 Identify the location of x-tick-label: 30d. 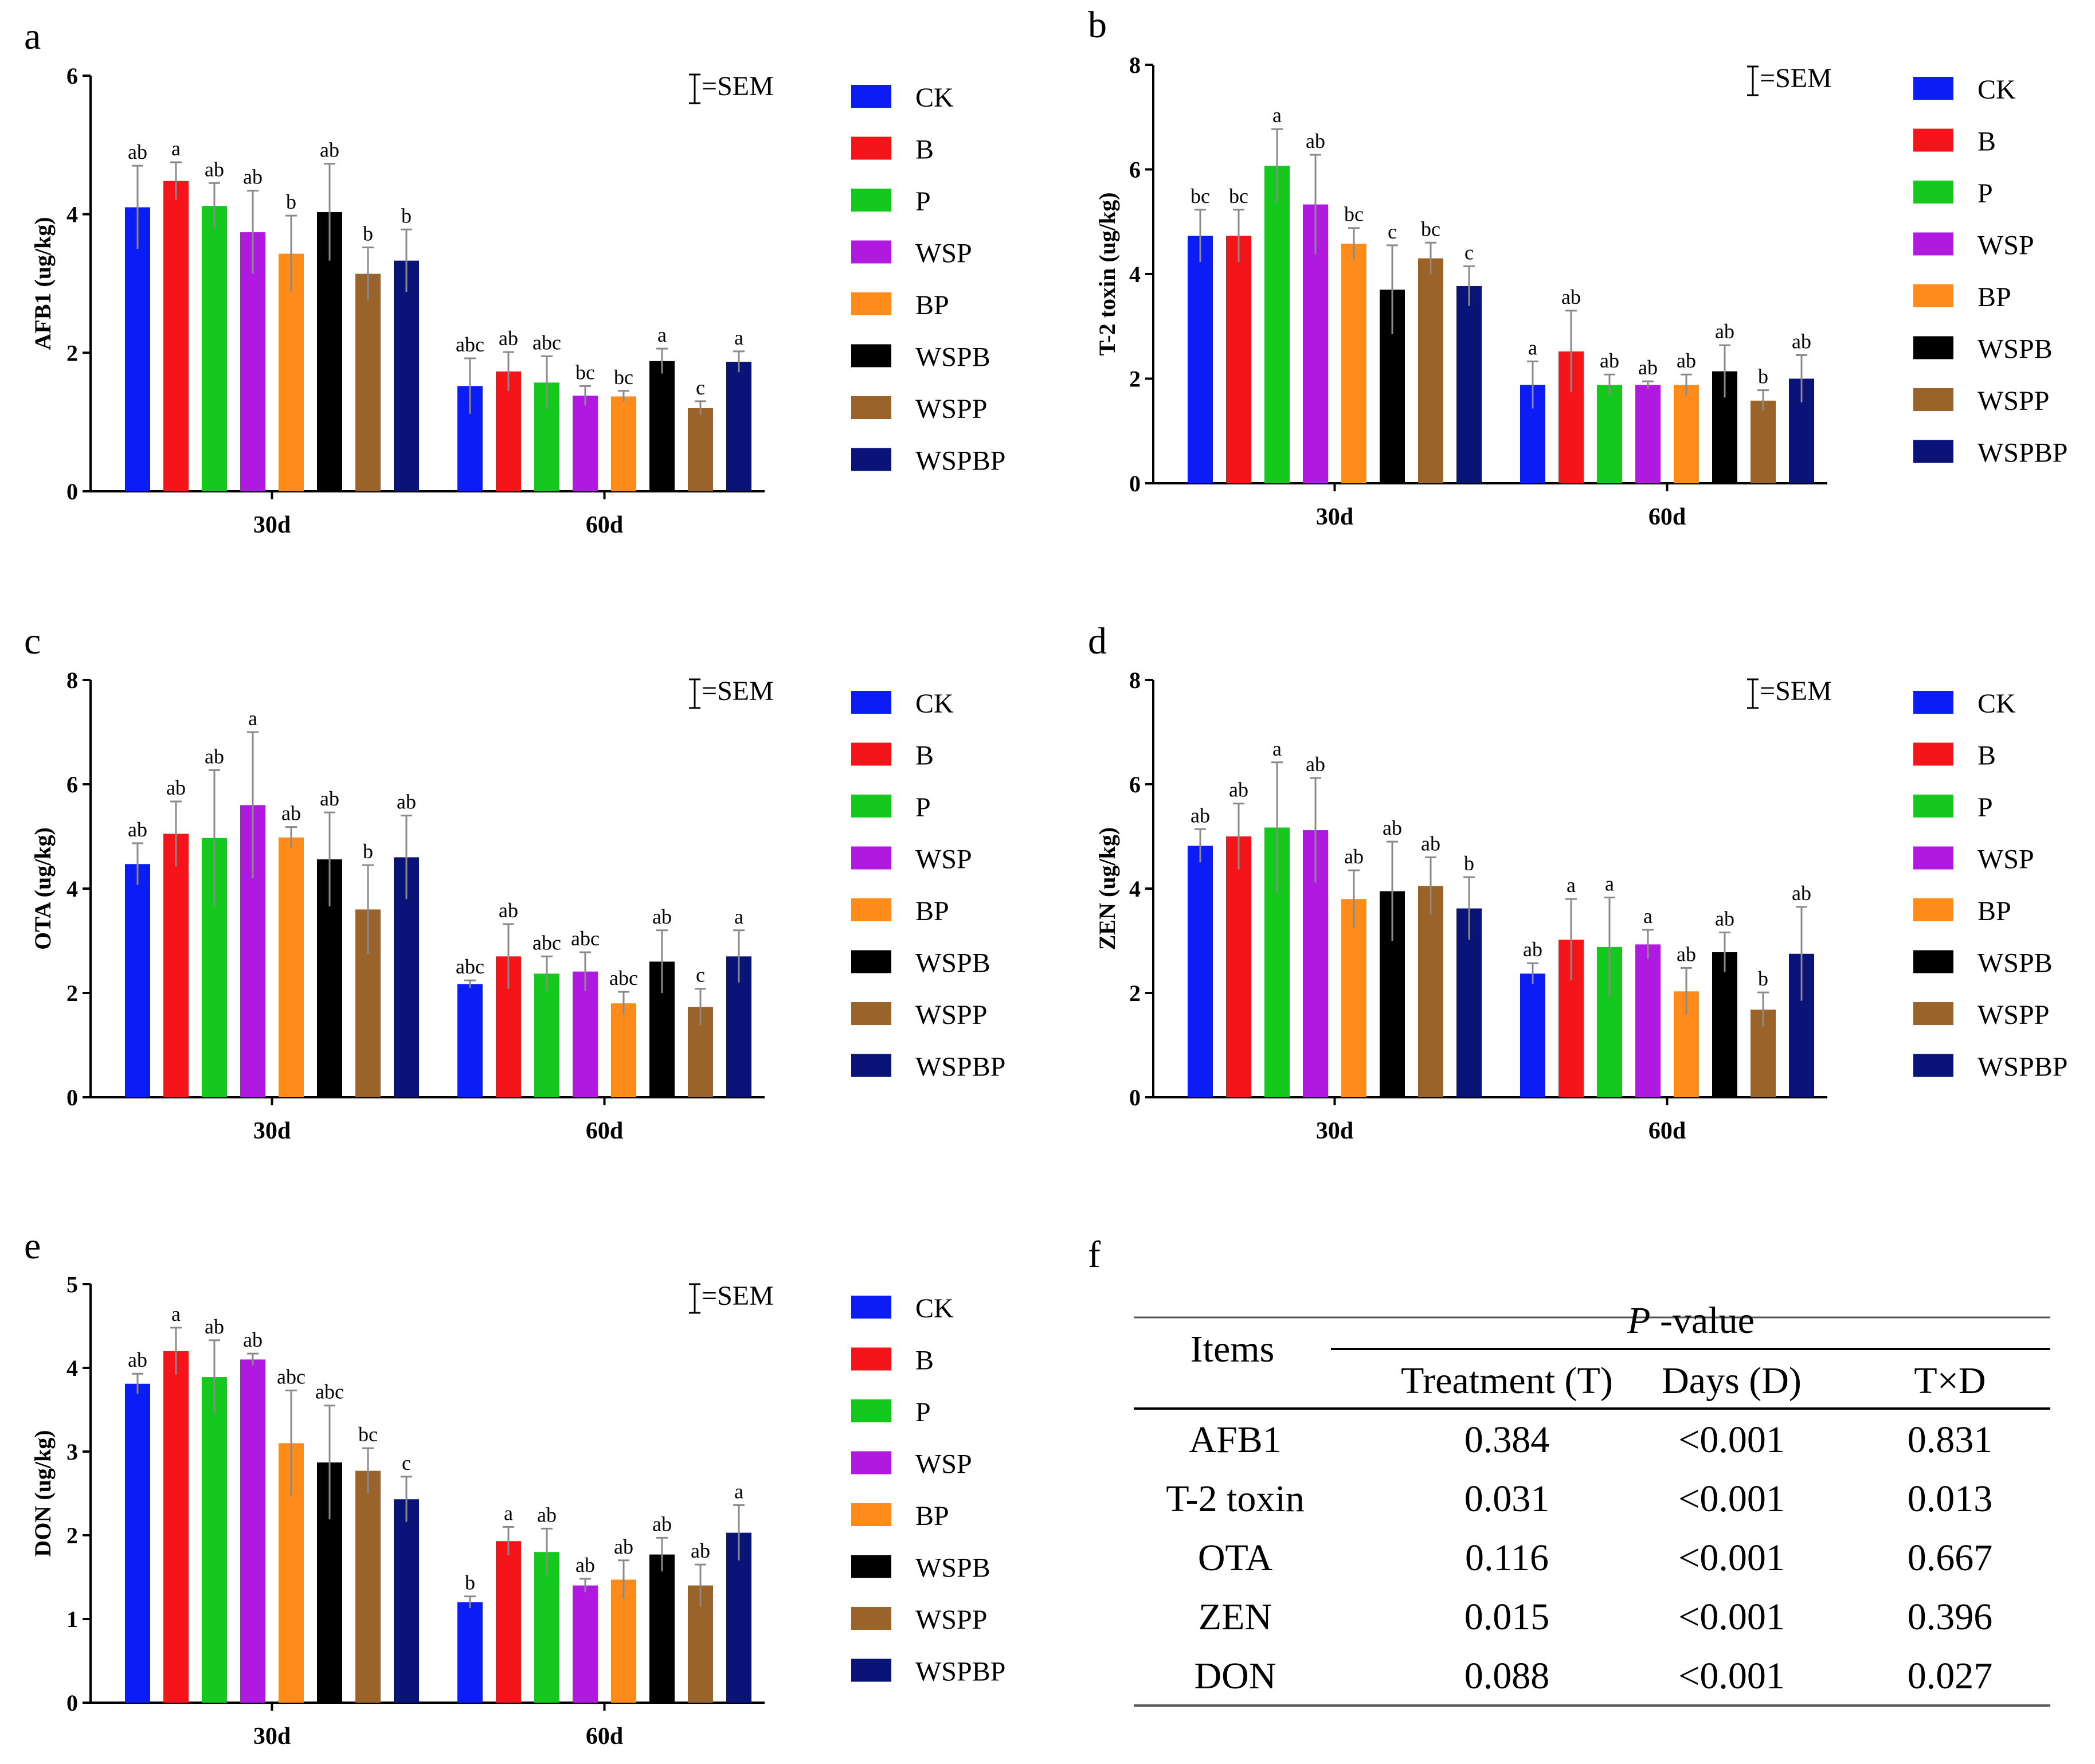
(272, 1131).